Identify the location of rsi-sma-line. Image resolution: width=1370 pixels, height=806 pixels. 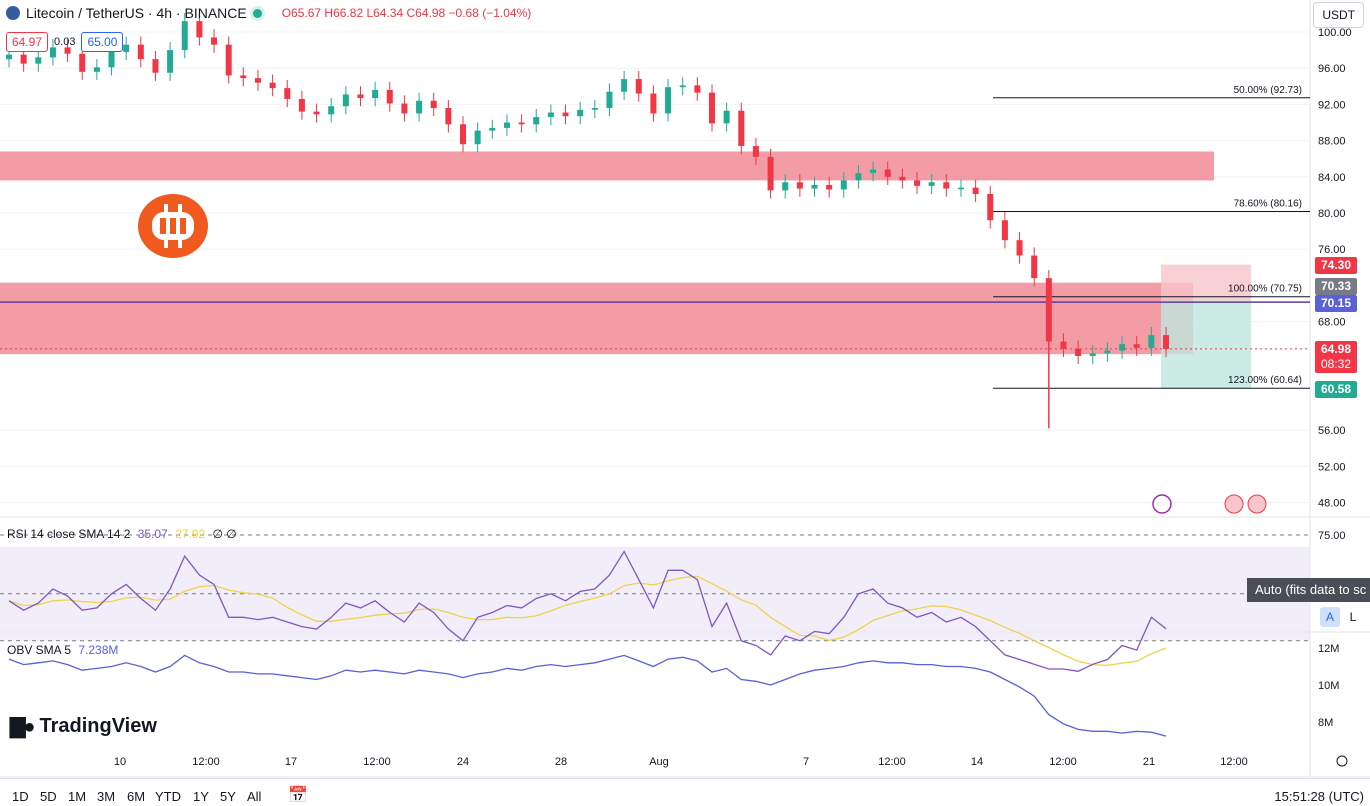
(587, 620).